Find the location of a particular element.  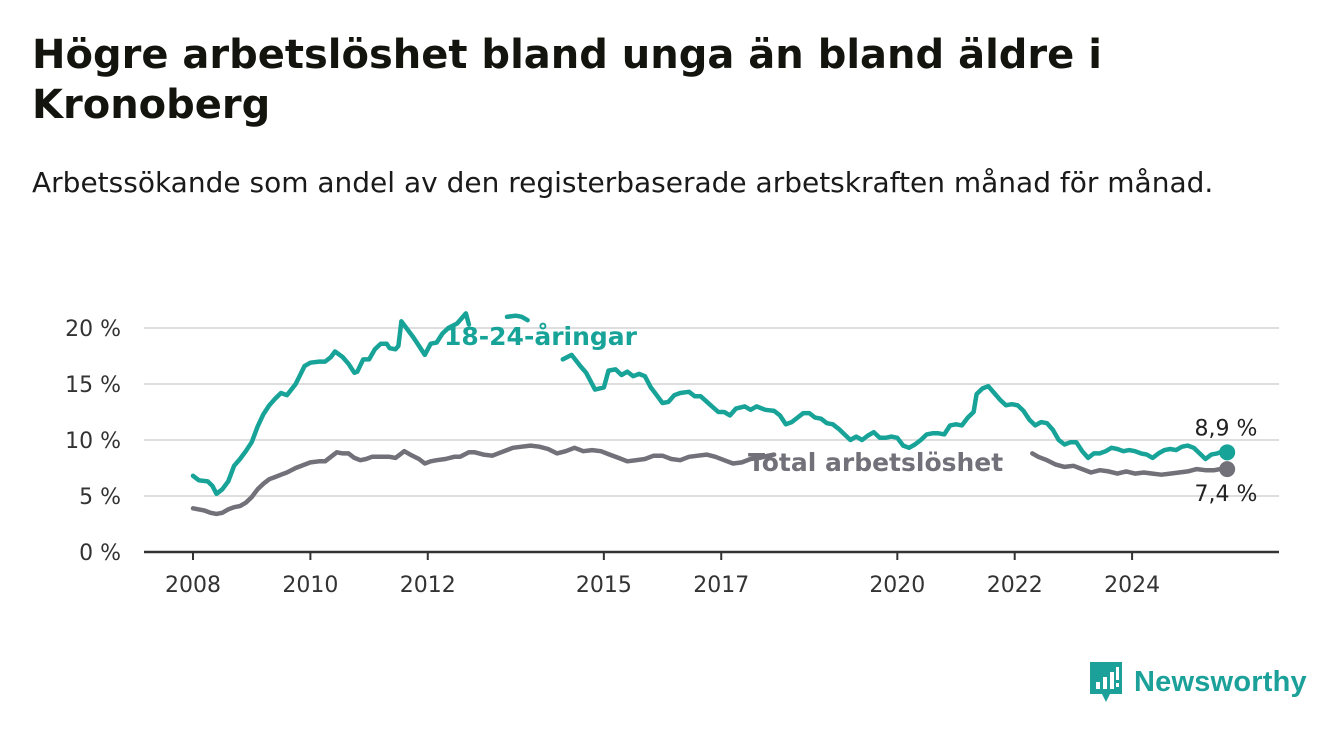

y-tick-label: 5 % is located at coordinates (100, 497).